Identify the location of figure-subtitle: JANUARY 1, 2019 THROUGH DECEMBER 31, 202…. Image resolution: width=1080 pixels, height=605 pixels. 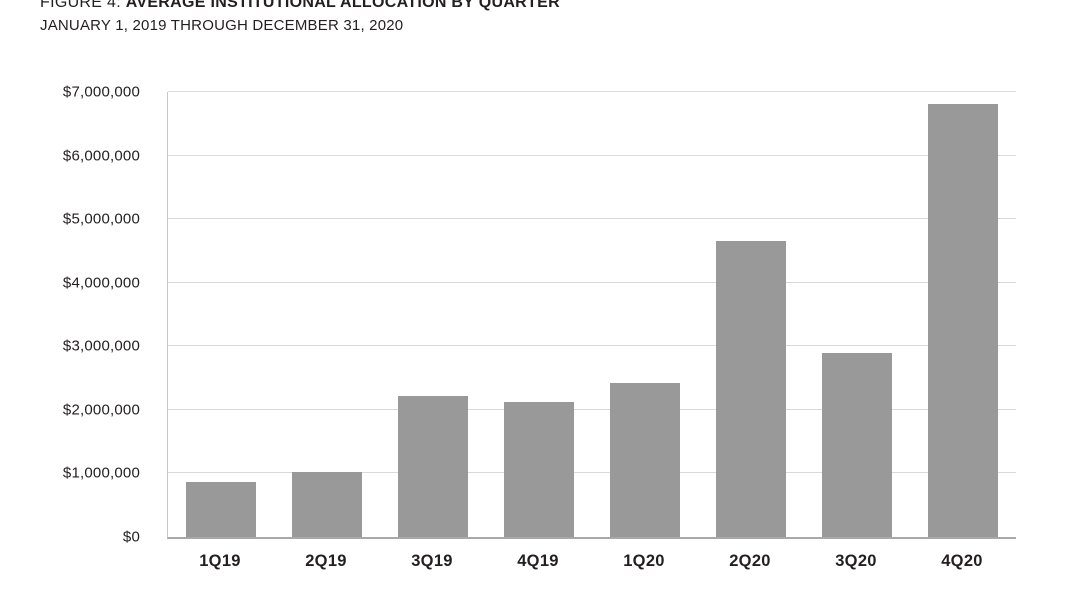
(222, 25).